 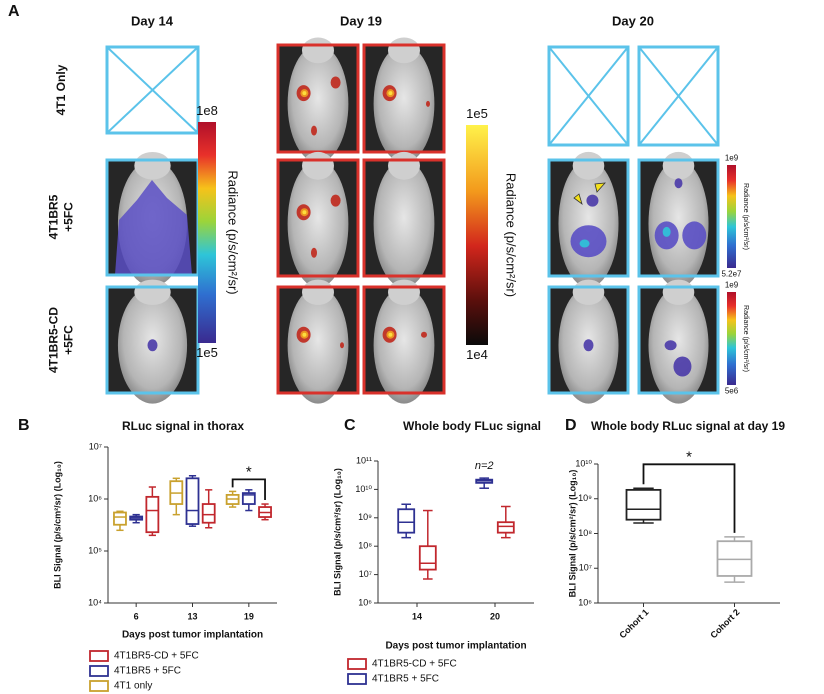 What do you see at coordinates (147, 671) in the screenshot?
I see `legend-label: 4T1BR5 + 5FC` at bounding box center [147, 671].